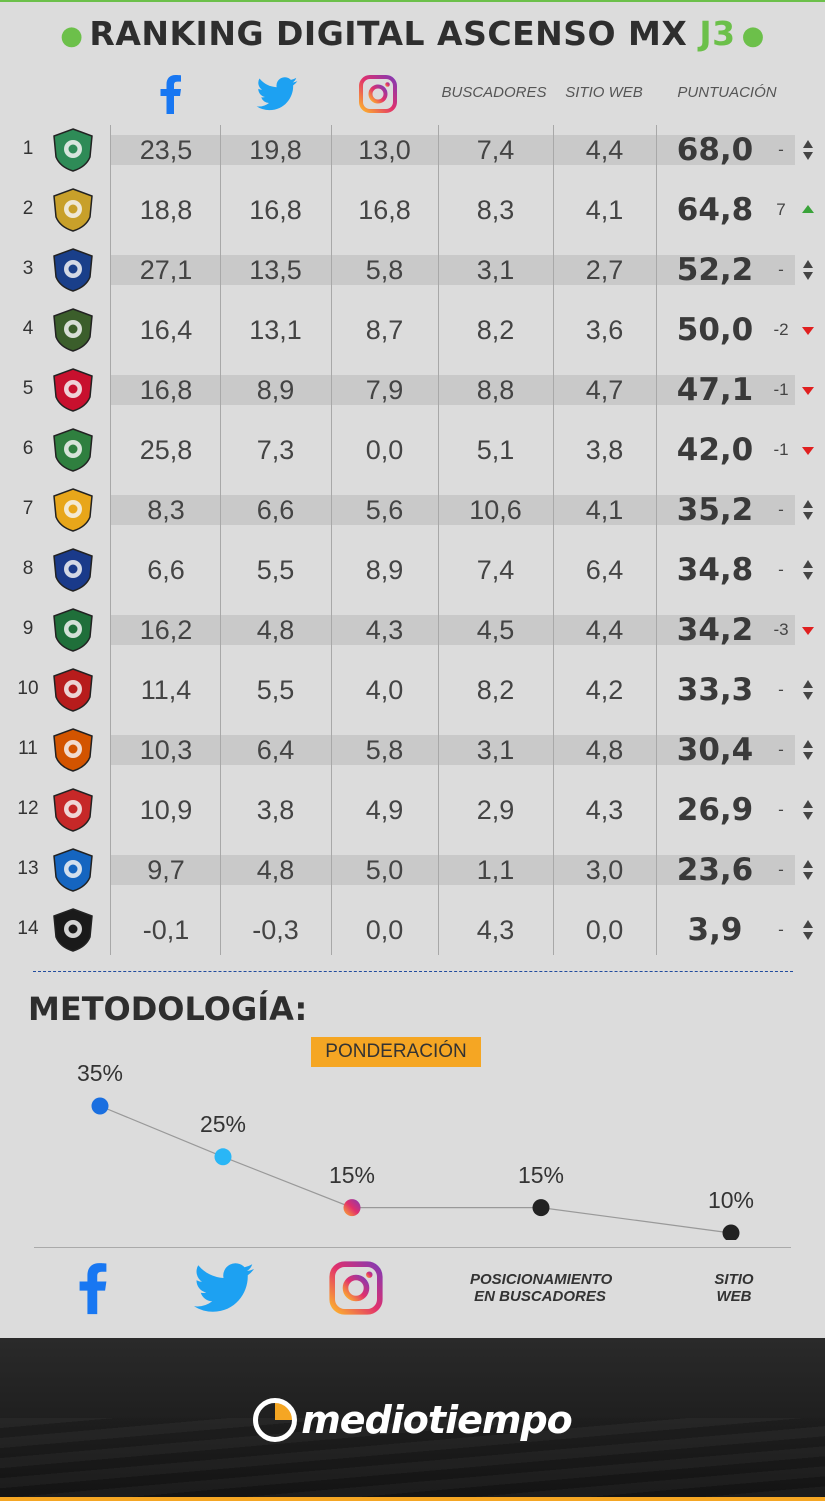  What do you see at coordinates (73, 330) in the screenshot?
I see `potros-uaem-logo` at bounding box center [73, 330].